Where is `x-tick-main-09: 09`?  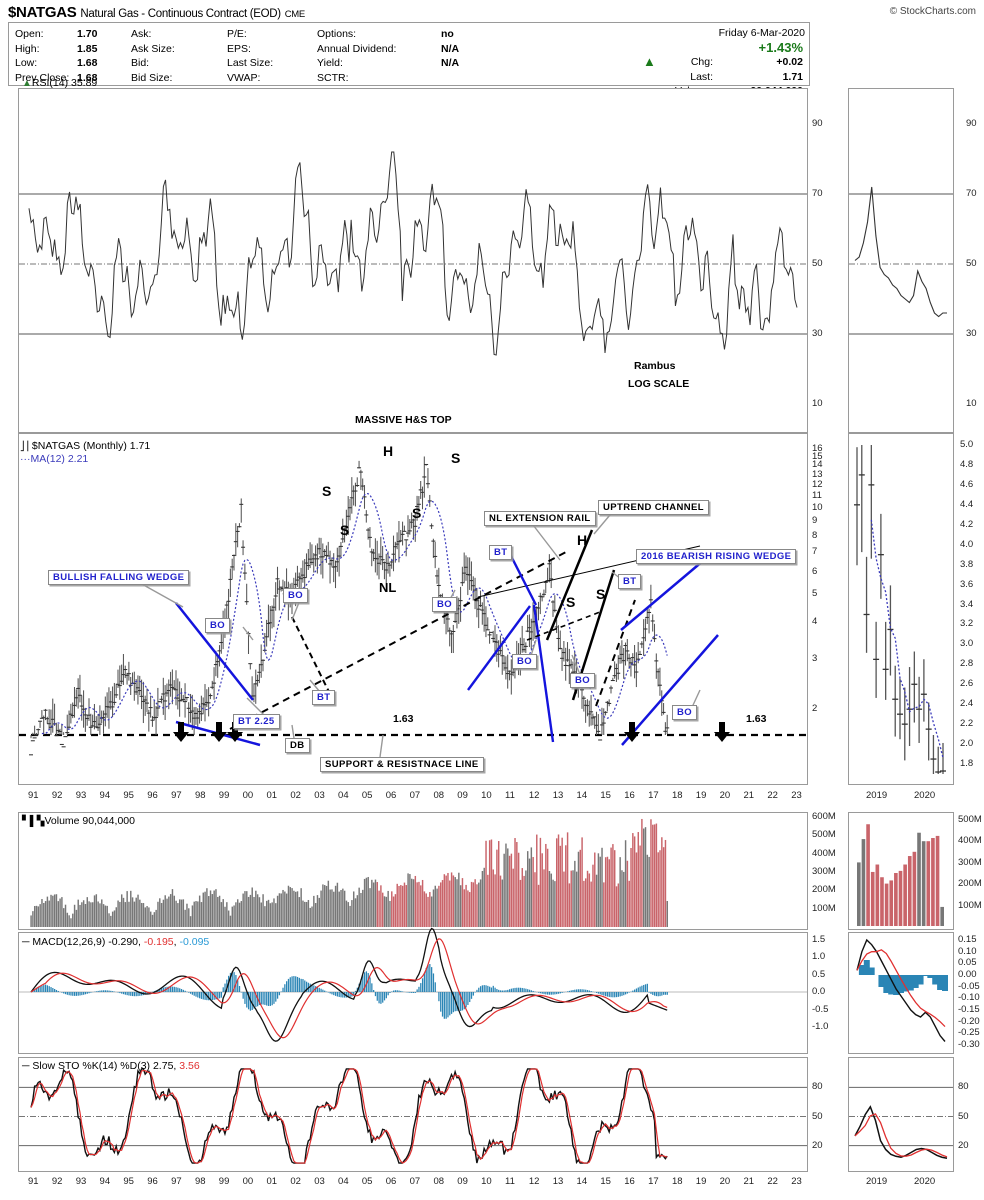
x-tick-main-09: 09 is located at coordinates (462, 795).